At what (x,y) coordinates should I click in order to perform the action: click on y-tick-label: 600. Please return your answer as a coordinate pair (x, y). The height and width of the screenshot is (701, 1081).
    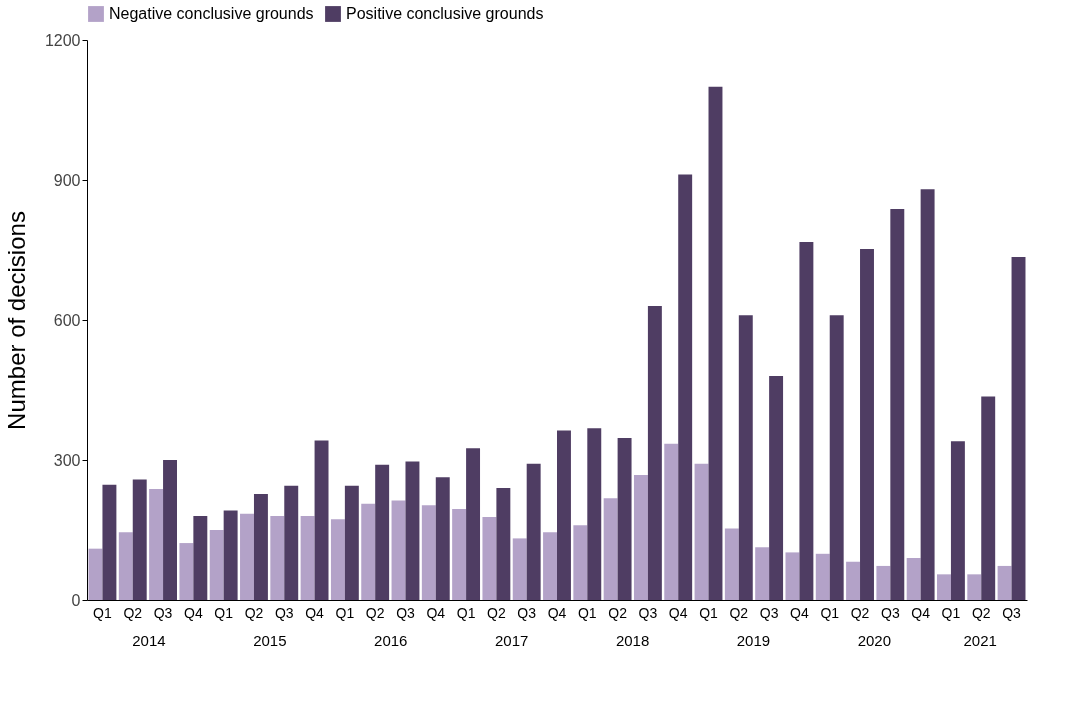
    Looking at the image, I should click on (67, 320).